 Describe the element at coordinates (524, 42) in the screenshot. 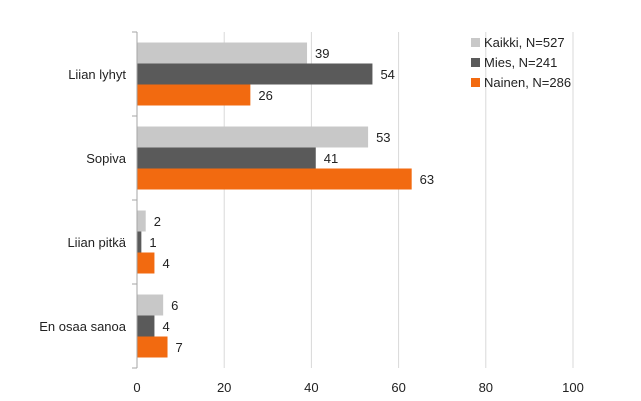

I see `legend-label: Kaikki, N=527` at that location.